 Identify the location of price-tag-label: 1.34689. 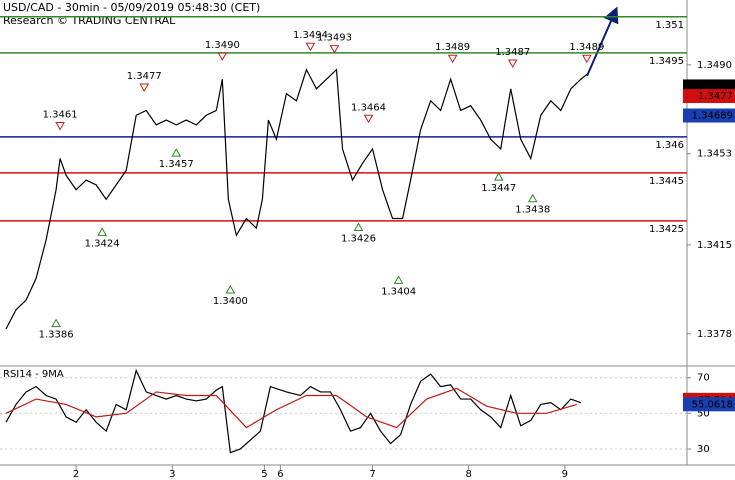
(712, 116).